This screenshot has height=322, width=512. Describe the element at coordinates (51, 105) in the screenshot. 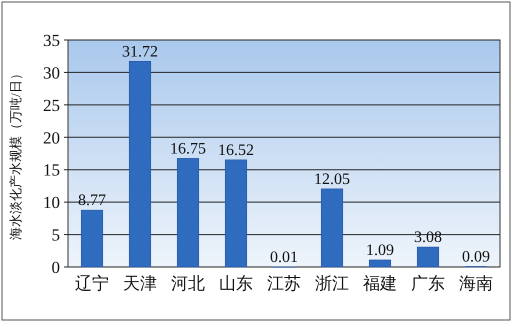

I see `y-tick-label: 25` at that location.